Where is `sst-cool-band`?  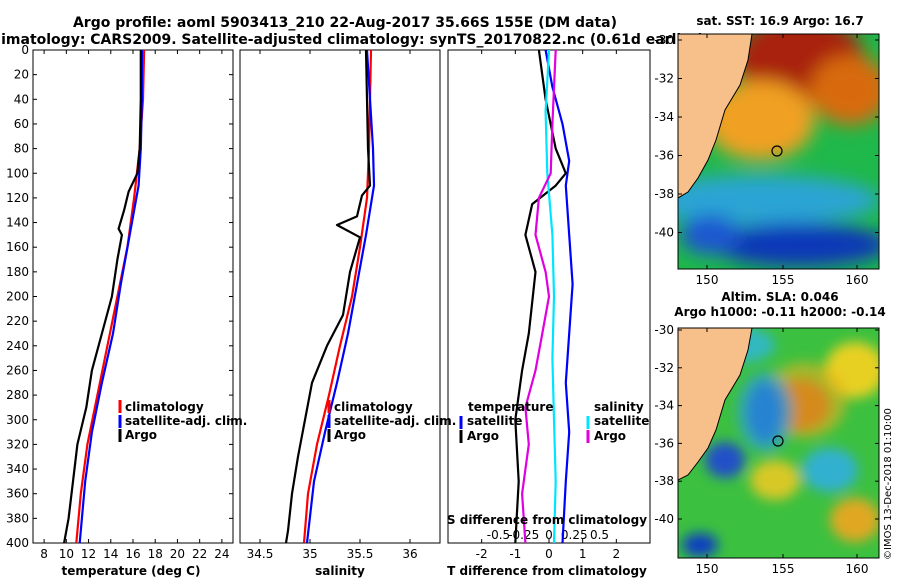
sst-cool-band is located at coordinates (778, 200).